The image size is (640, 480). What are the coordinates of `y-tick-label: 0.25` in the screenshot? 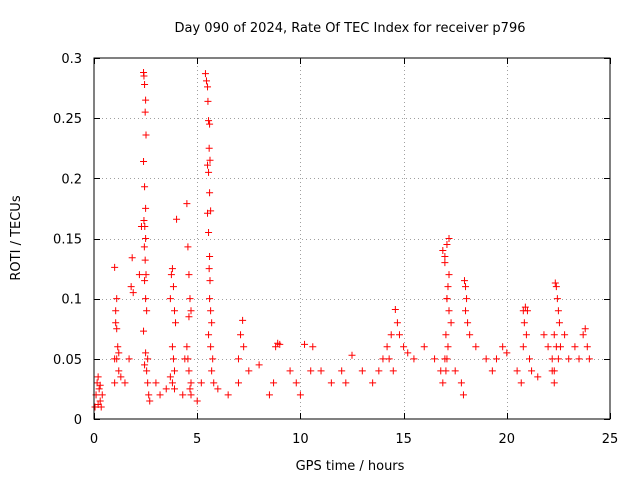 It's located at (67, 119).